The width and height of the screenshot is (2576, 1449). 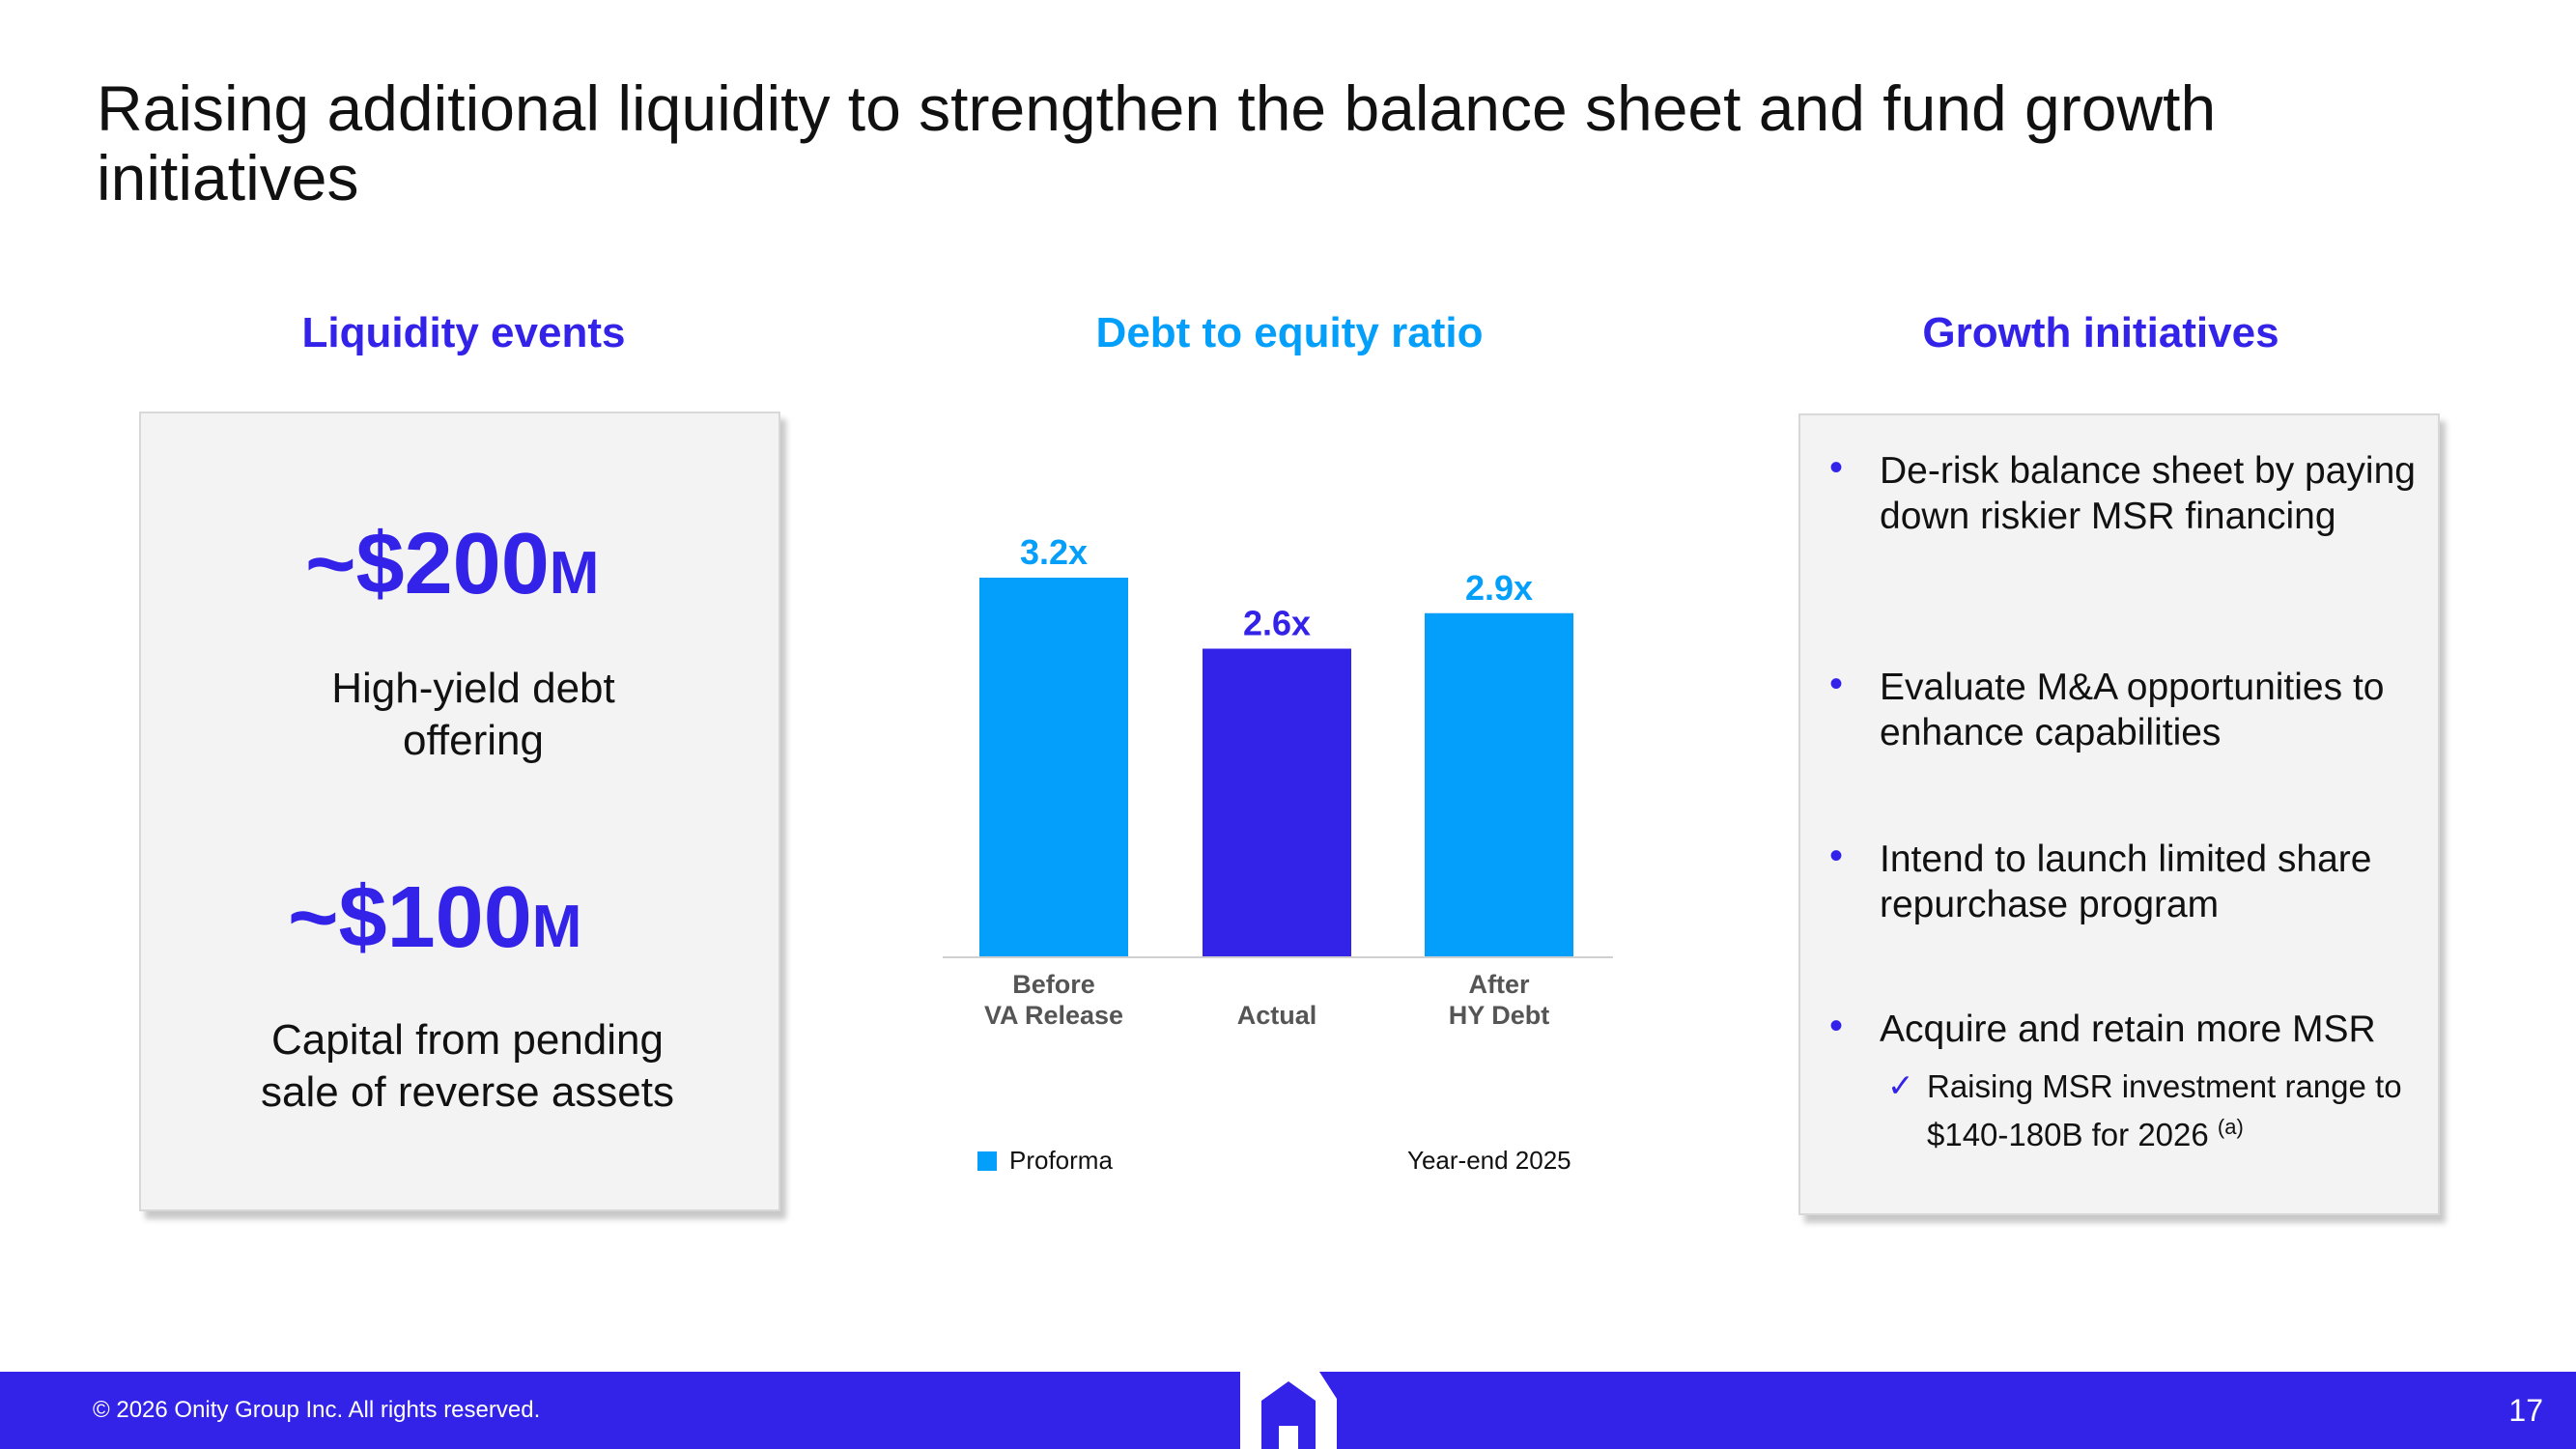 I want to click on description-line: Capital from pending, so click(x=467, y=1040).